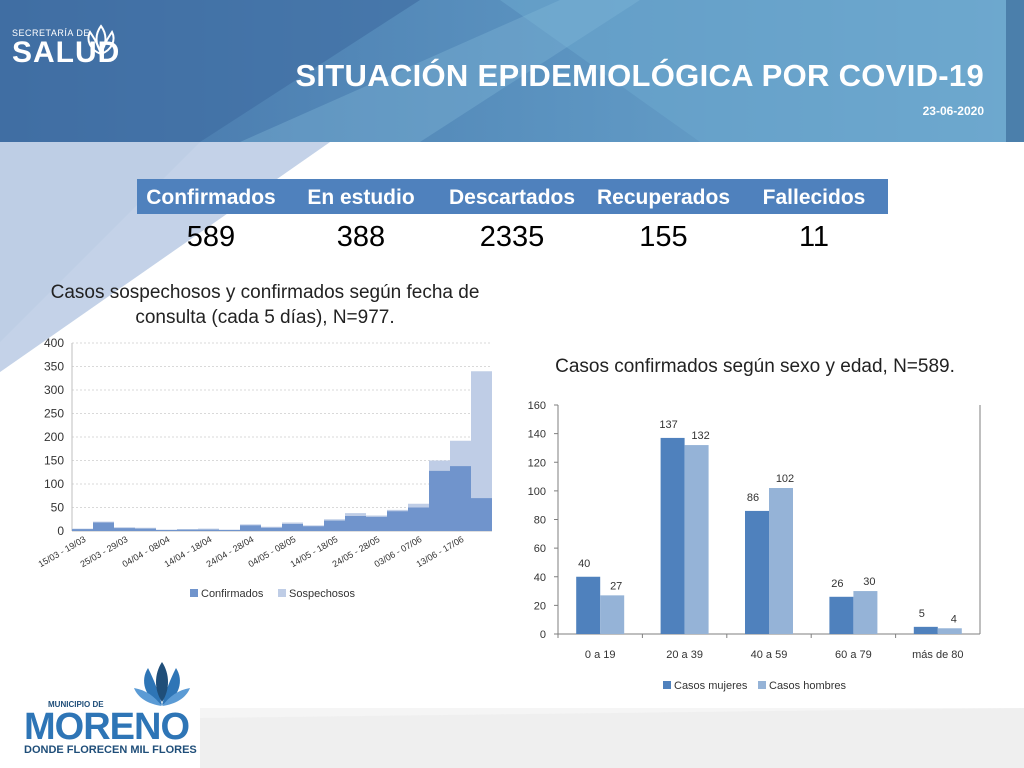  Describe the element at coordinates (66, 47) in the screenshot. I see `salud-logo: SECRETARÍA DE SALUD` at that location.